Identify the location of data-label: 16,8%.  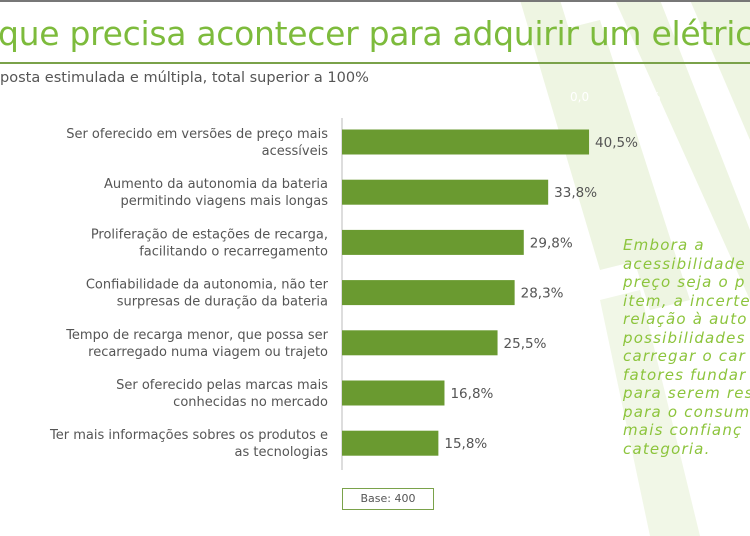
(471, 394).